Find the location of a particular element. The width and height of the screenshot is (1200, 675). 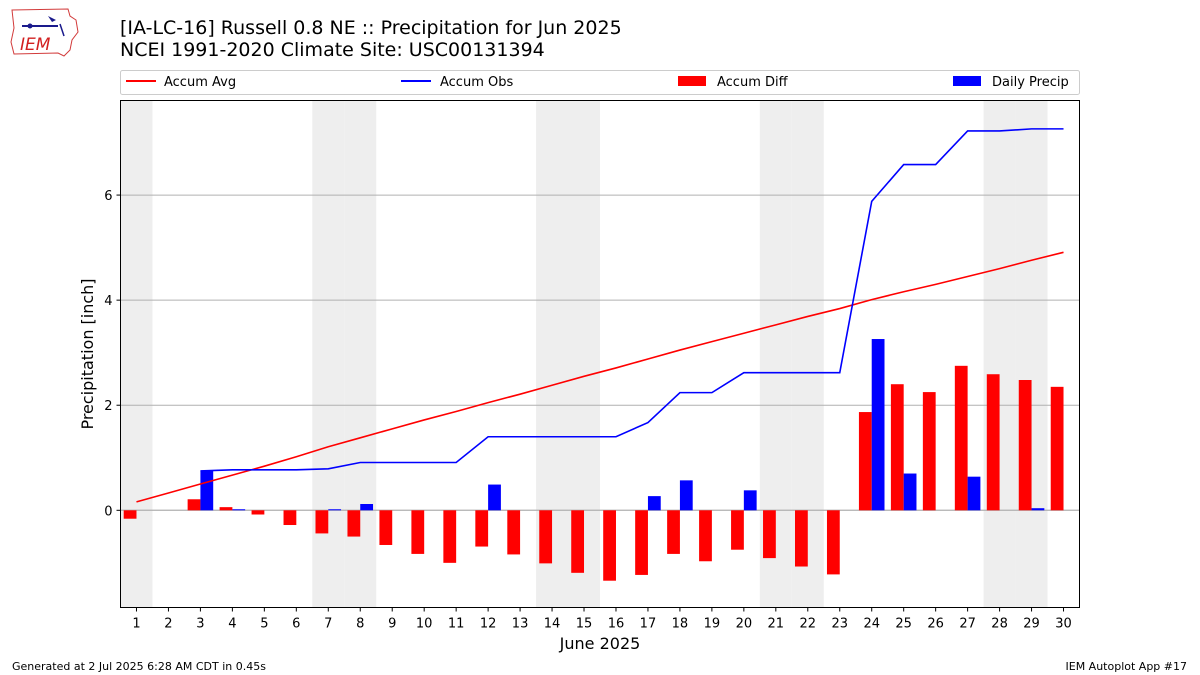

x-tick-label: 21 is located at coordinates (776, 624).